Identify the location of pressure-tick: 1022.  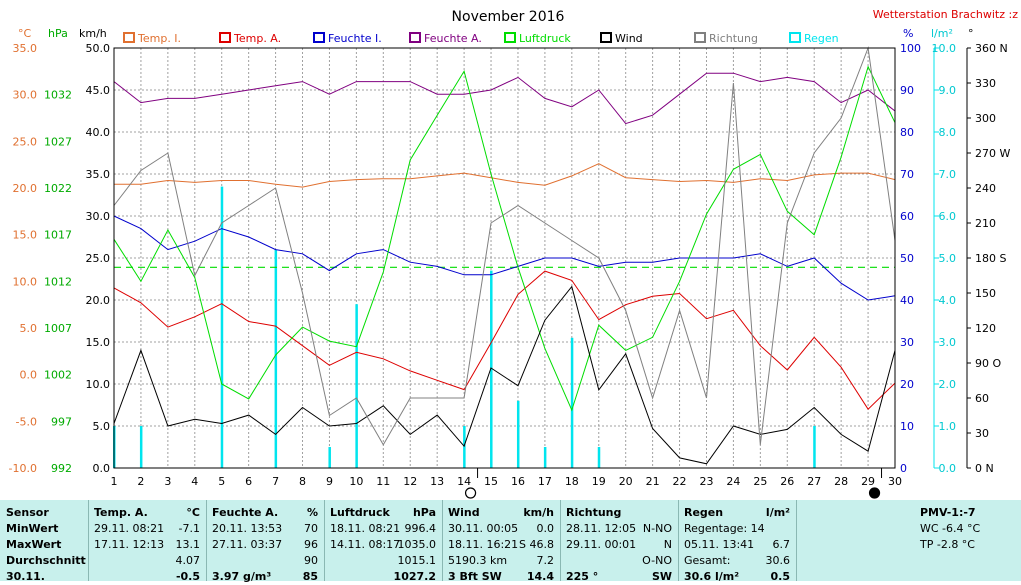
(58, 188).